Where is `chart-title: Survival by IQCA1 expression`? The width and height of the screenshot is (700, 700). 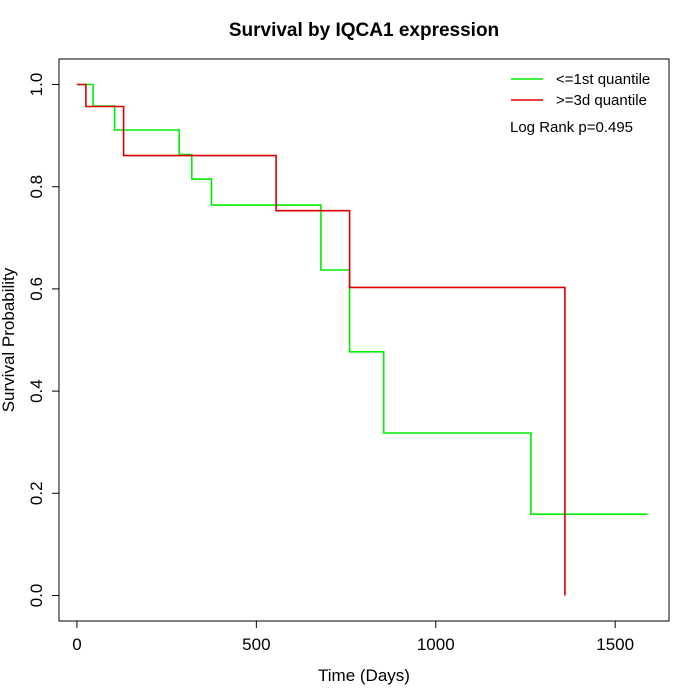 chart-title: Survival by IQCA1 expression is located at coordinates (364, 30).